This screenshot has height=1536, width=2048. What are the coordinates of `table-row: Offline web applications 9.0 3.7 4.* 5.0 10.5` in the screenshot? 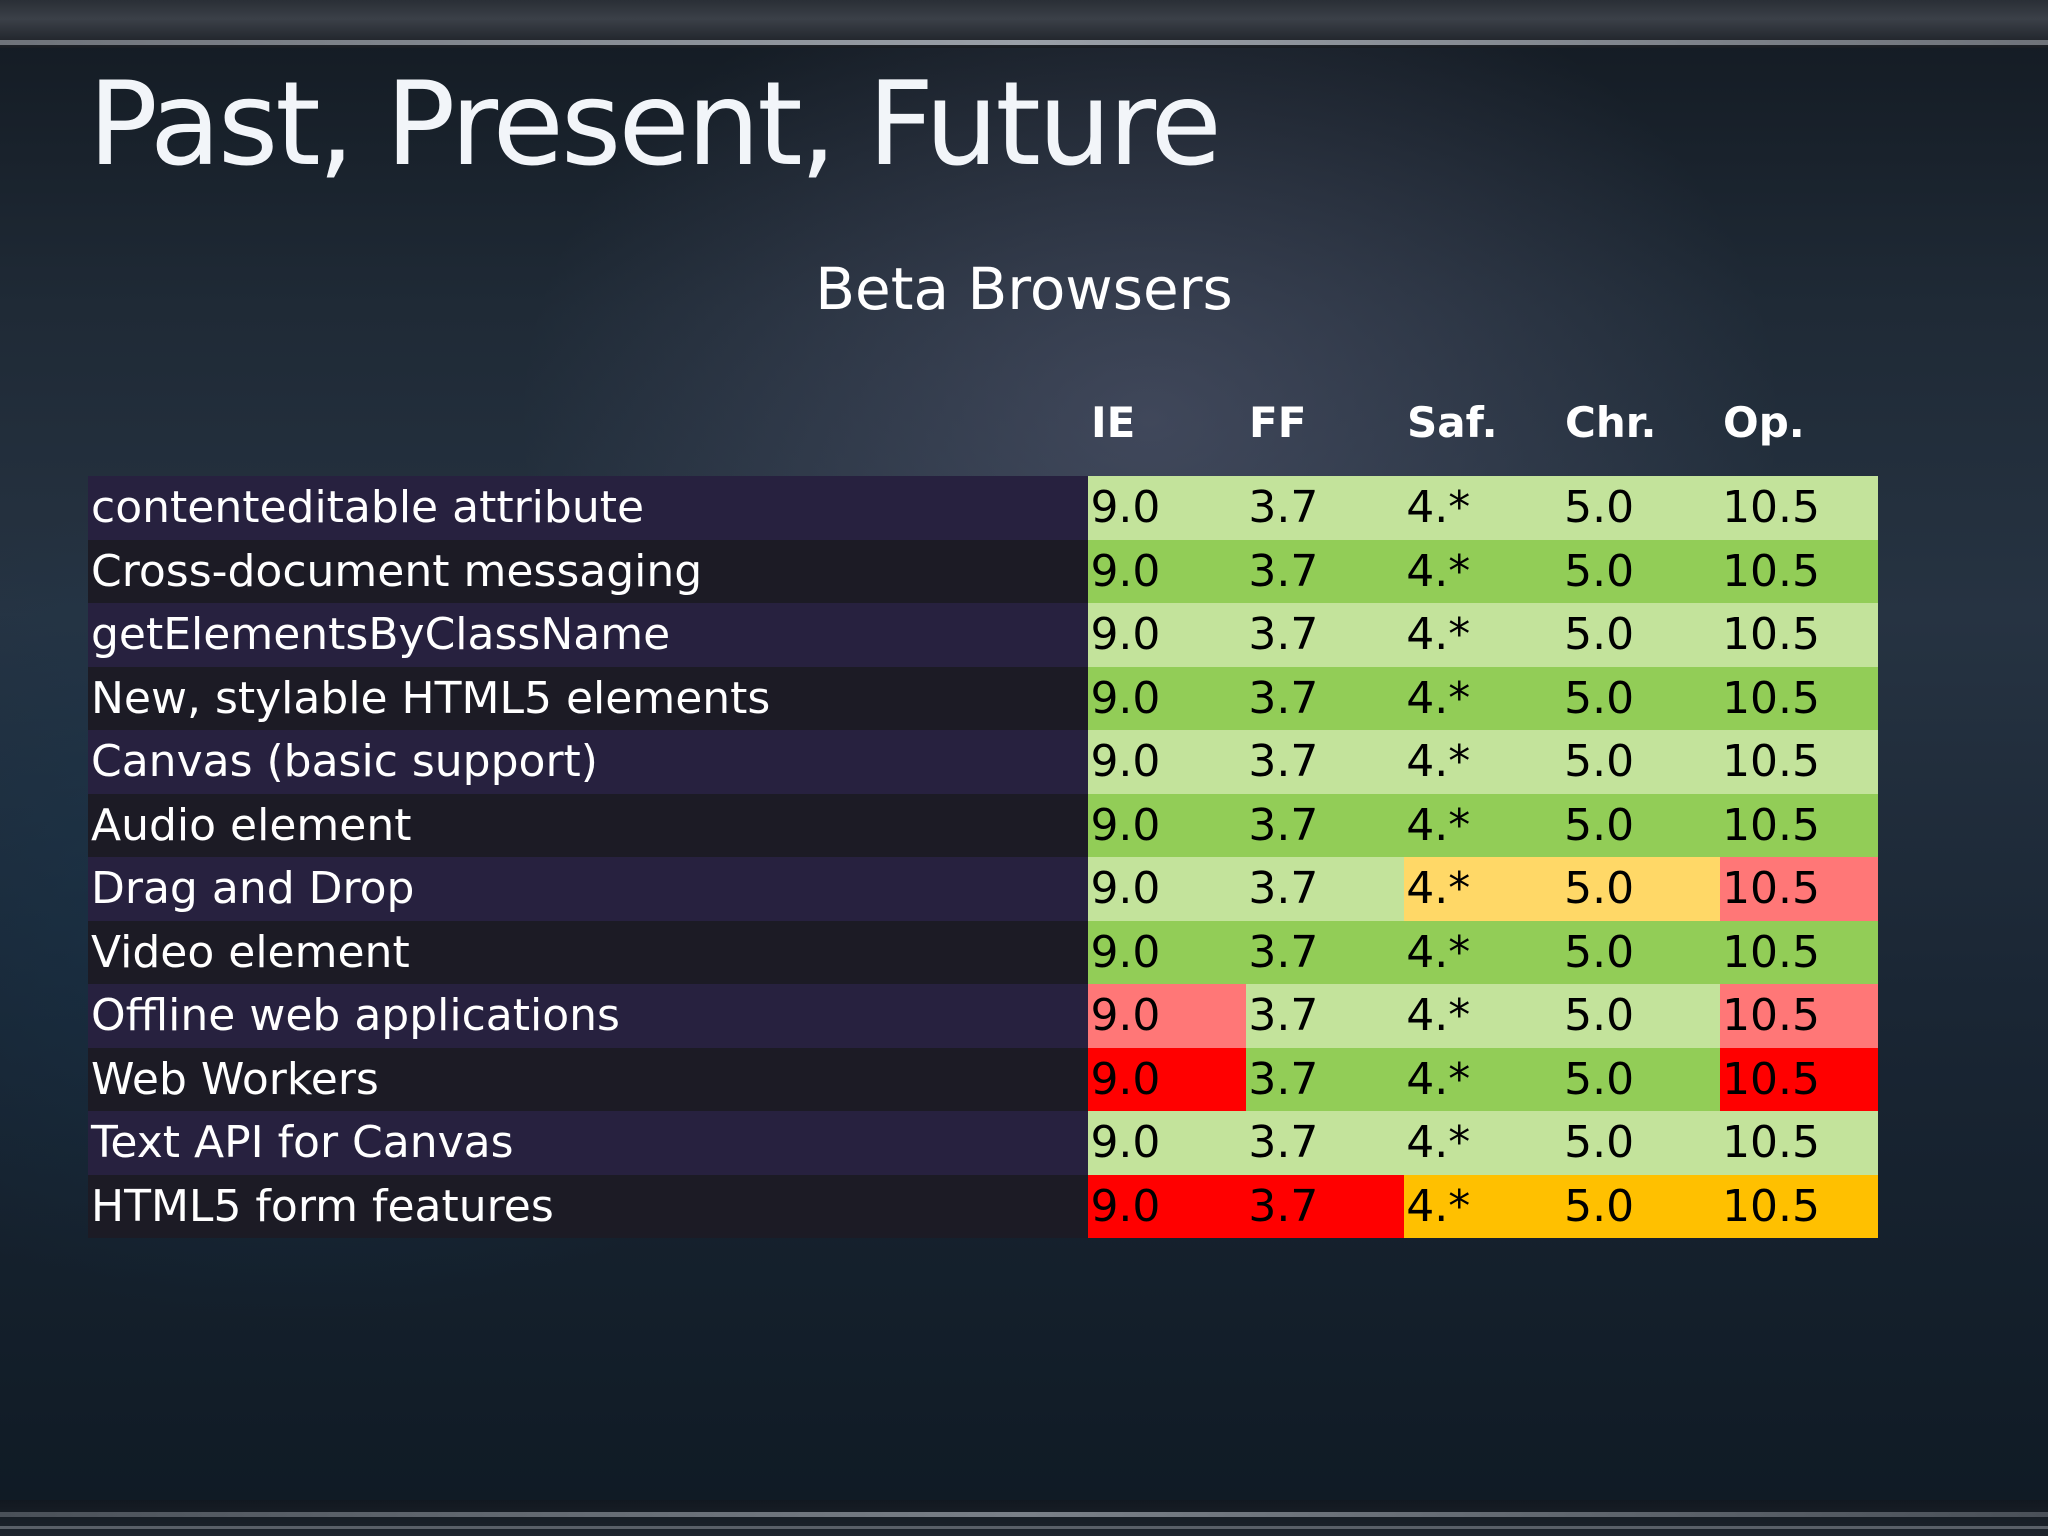 It's located at (983, 1016).